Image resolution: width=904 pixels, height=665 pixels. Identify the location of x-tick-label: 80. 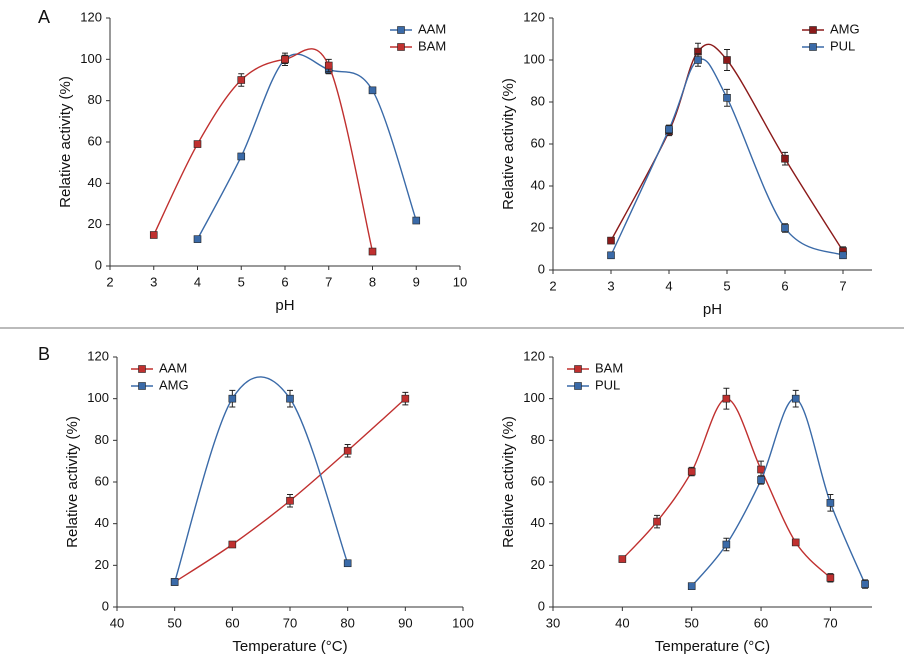
(347, 622).